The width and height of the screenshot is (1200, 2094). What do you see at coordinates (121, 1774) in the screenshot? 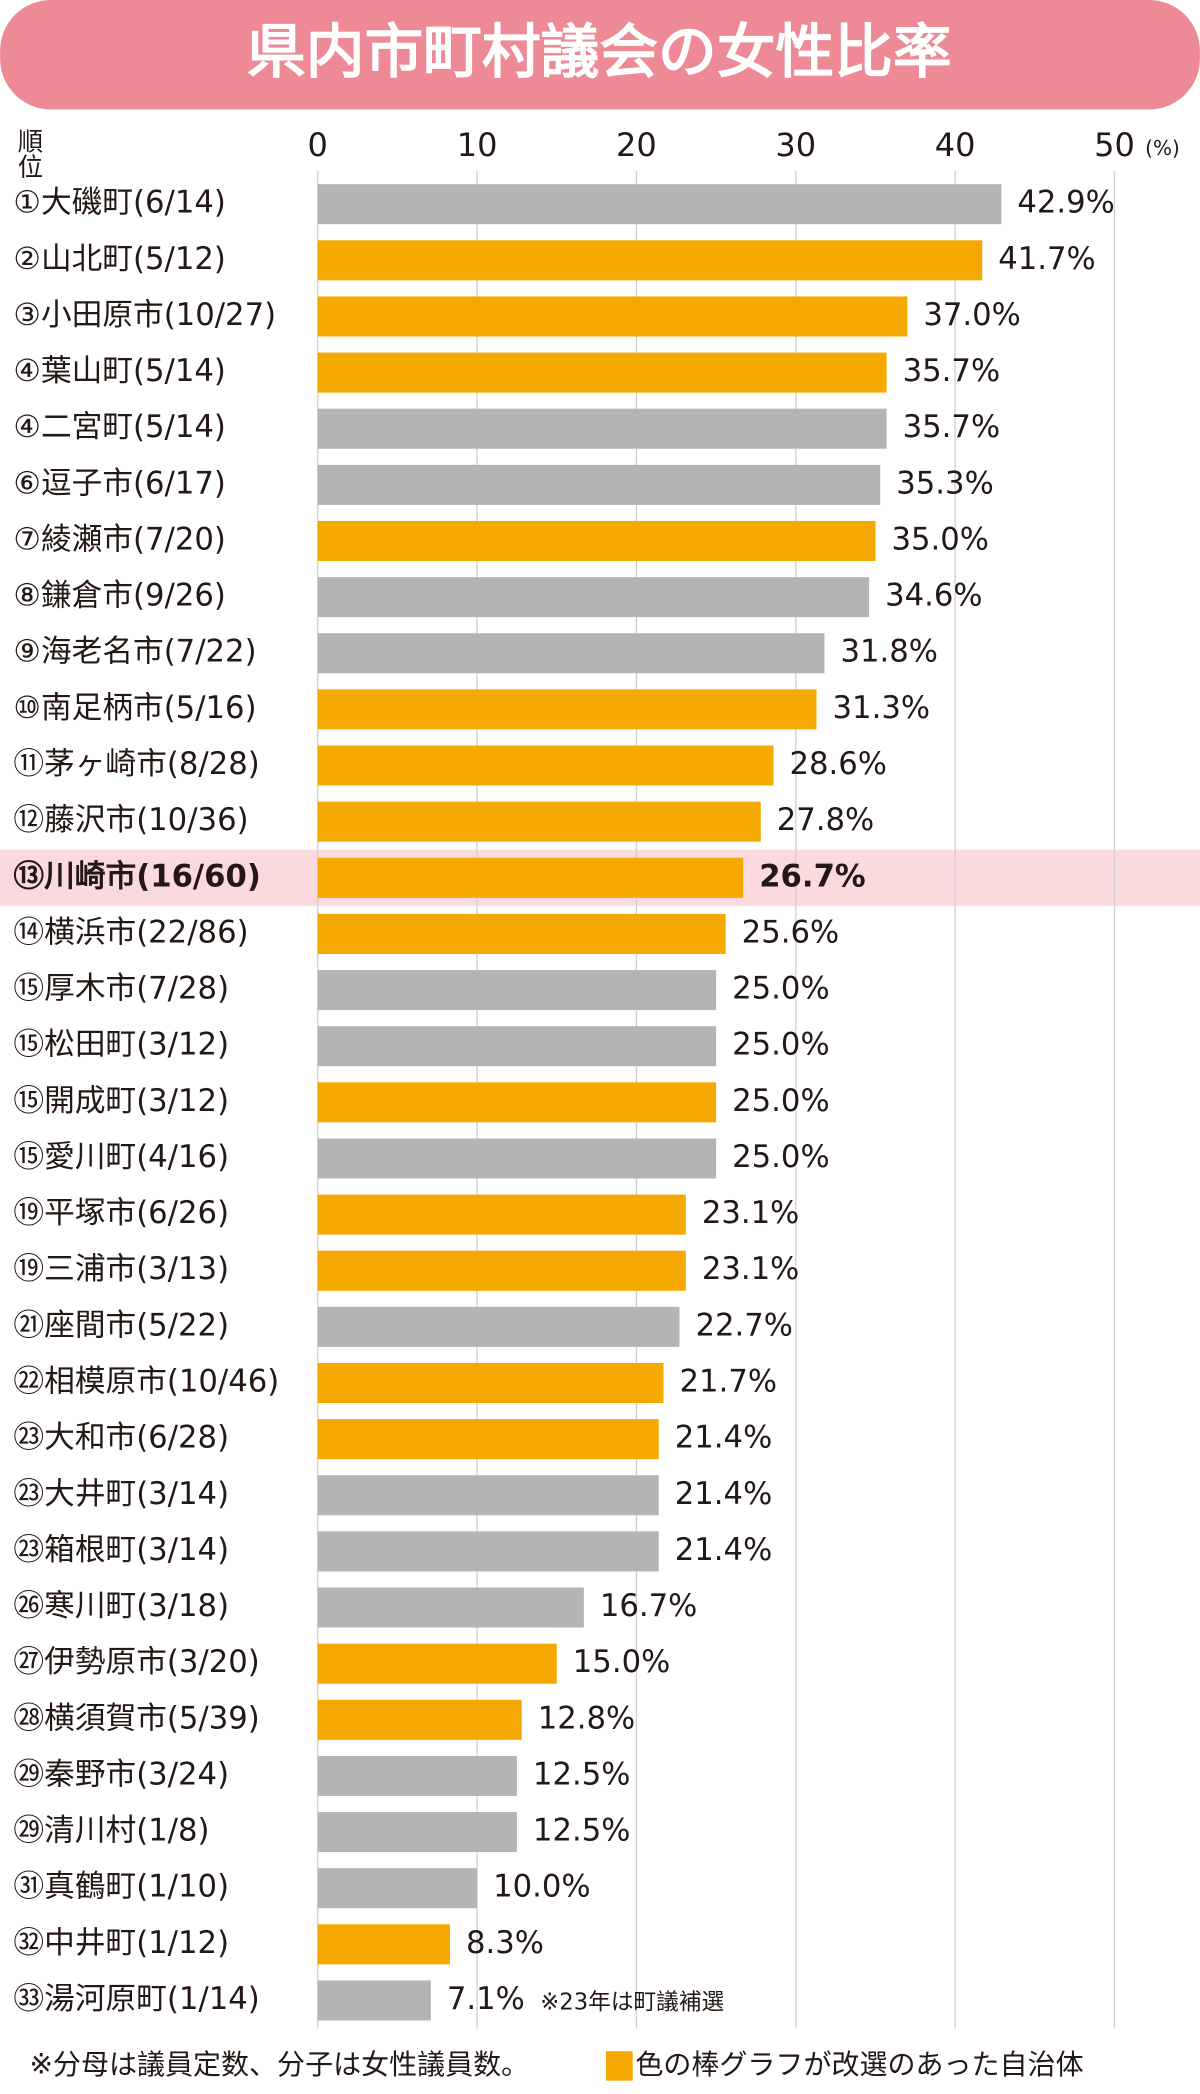
I see `category-label: ㉙秦野市(3/24)` at bounding box center [121, 1774].